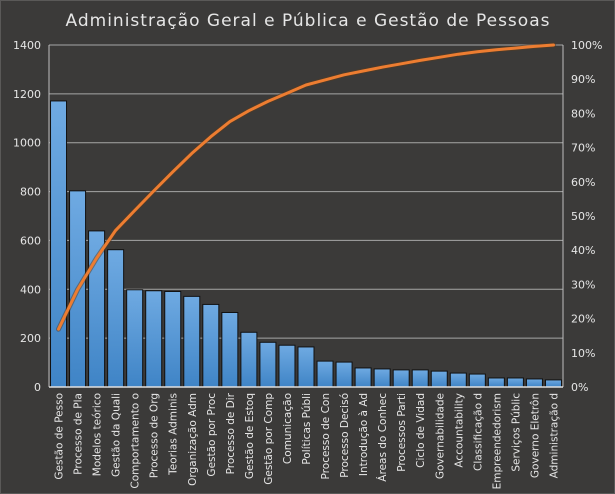  What do you see at coordinates (421, 430) in the screenshot?
I see `x-tick-label: Ciclo de Vidad` at bounding box center [421, 430].